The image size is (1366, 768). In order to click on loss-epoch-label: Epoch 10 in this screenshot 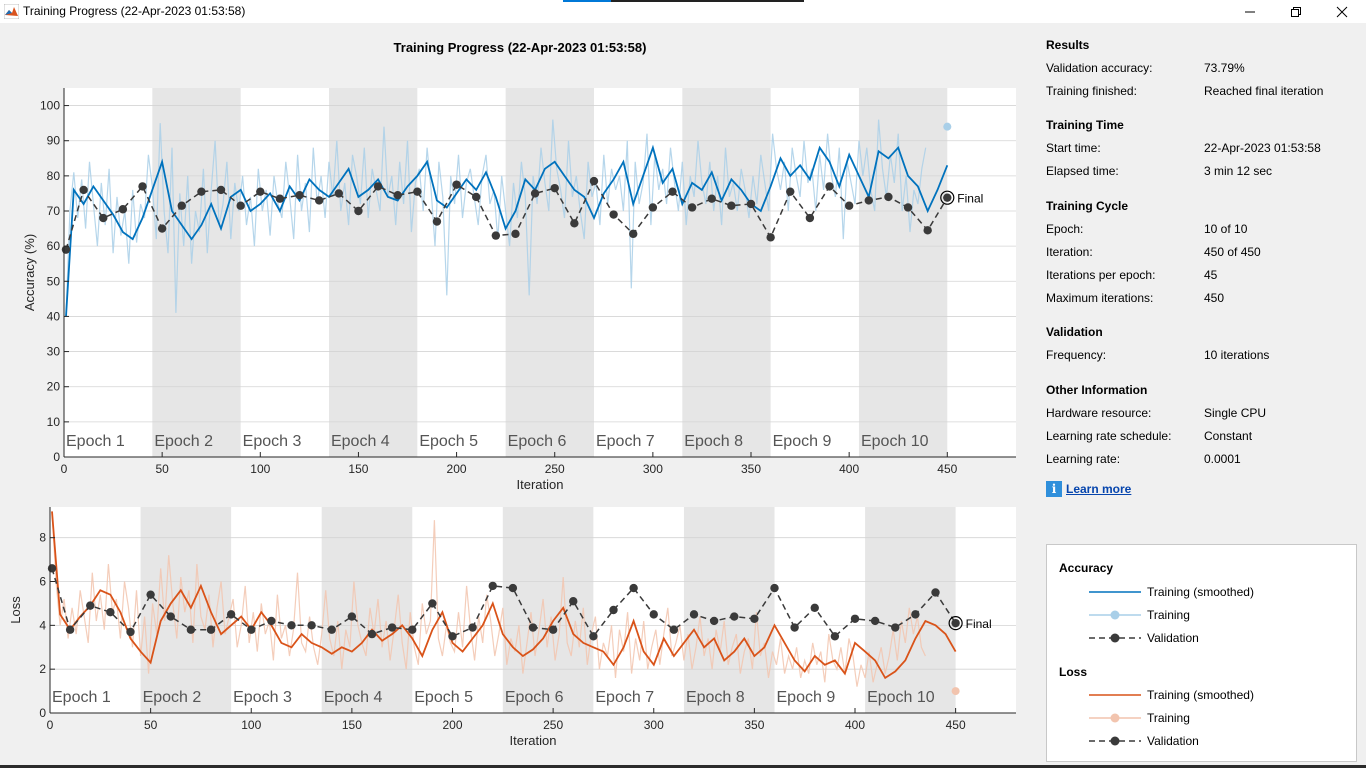, I will do `click(901, 697)`.